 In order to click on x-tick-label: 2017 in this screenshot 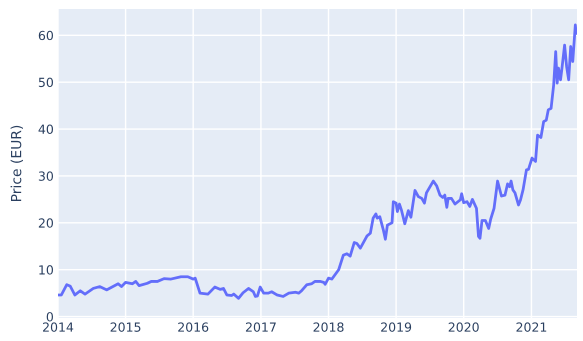, I will do `click(261, 327)`.